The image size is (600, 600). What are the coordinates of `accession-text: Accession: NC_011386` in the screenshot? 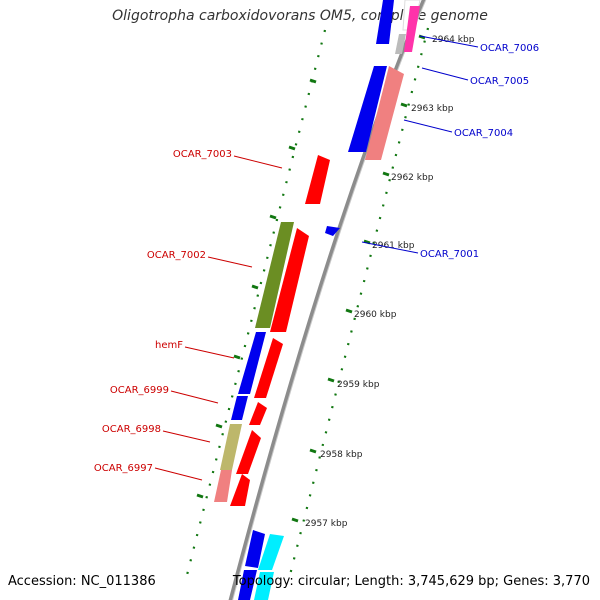 It's located at (82, 581).